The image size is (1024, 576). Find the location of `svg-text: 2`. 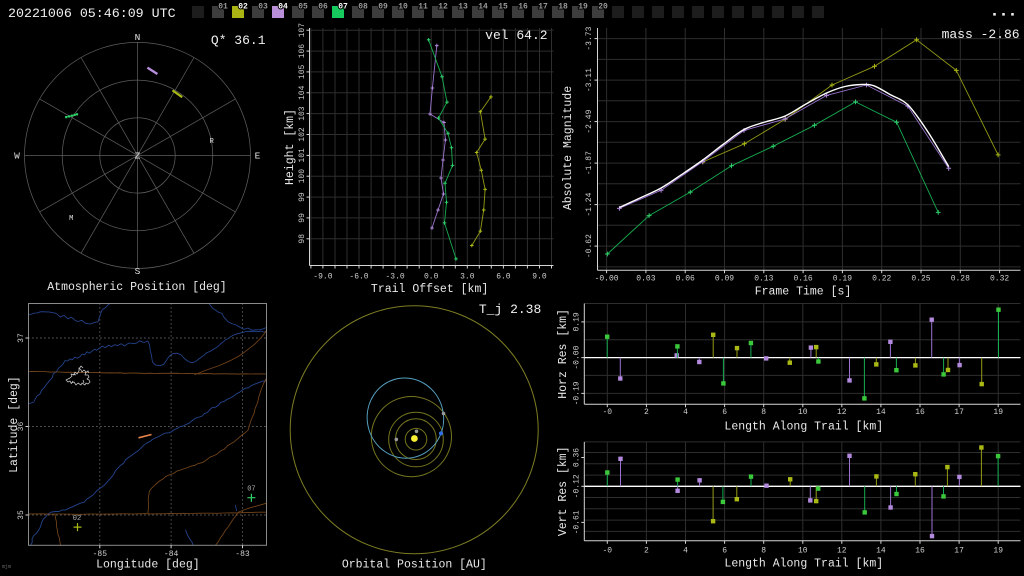

svg-text: 2 is located at coordinates (646, 550).